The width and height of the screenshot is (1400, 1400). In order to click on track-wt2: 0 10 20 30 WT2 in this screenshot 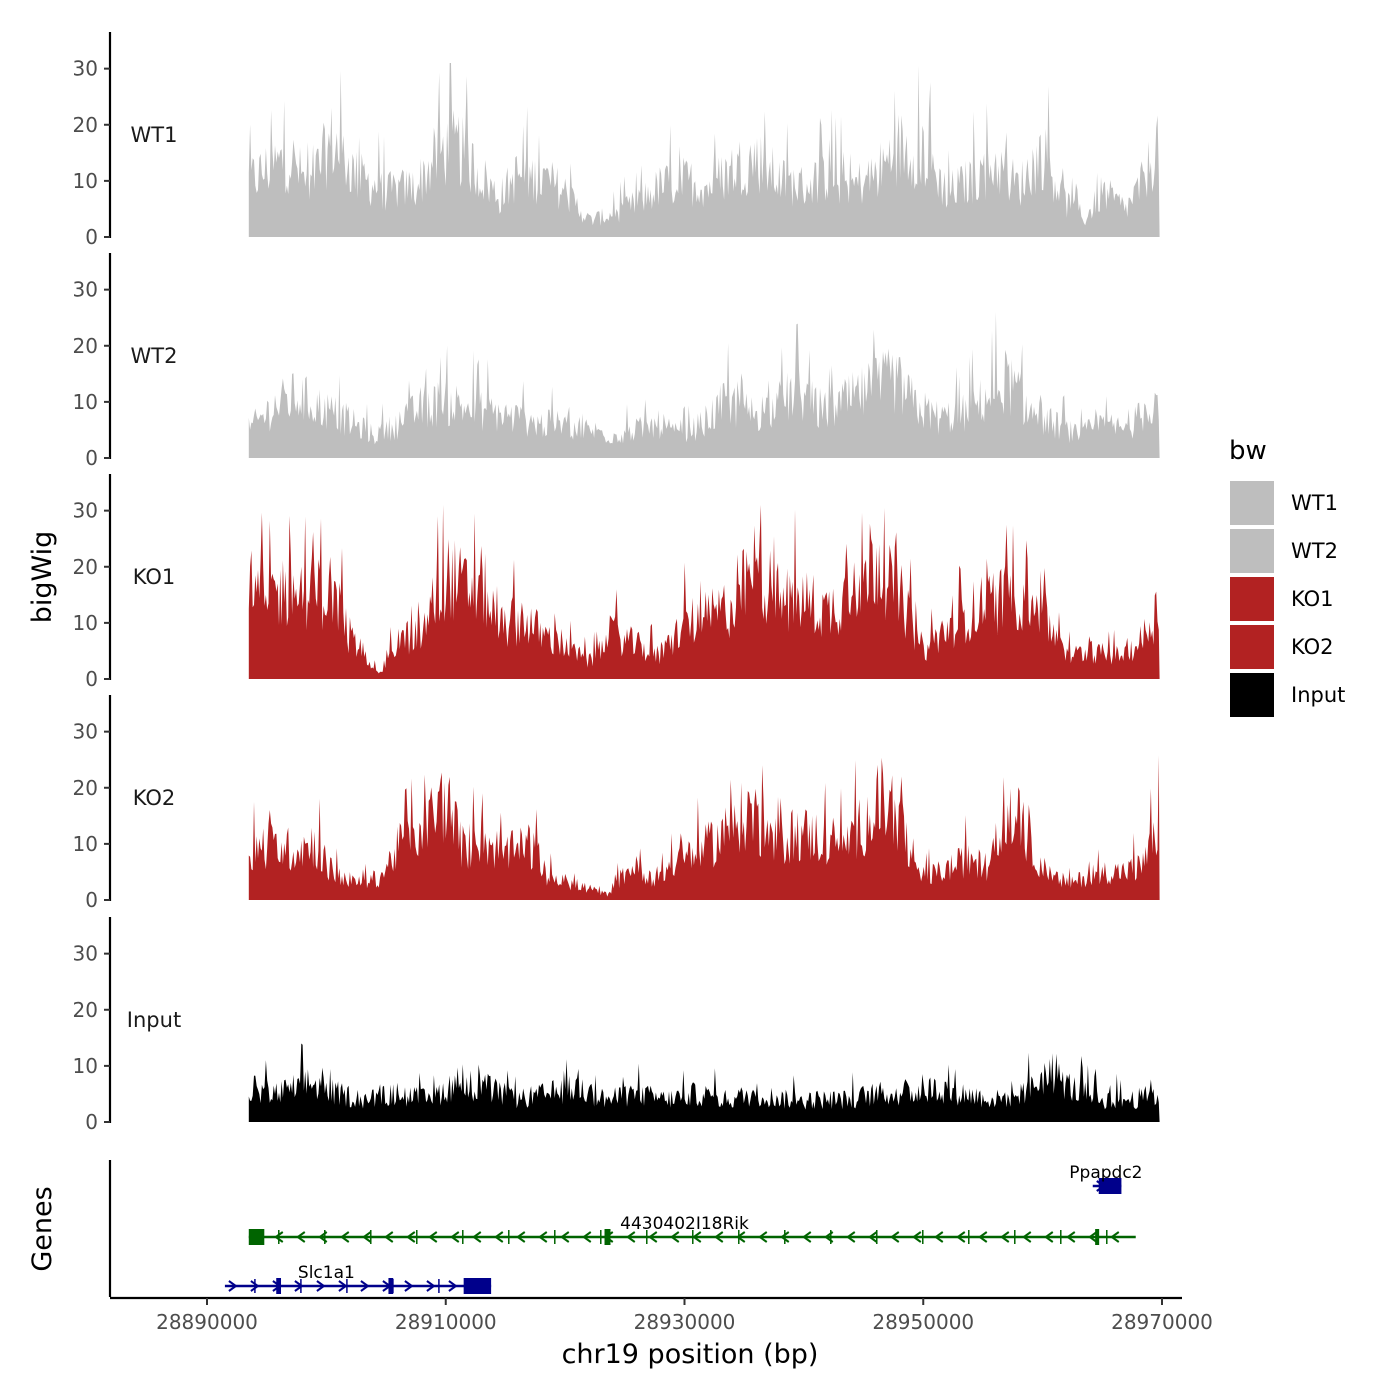, I will do `click(616, 361)`.